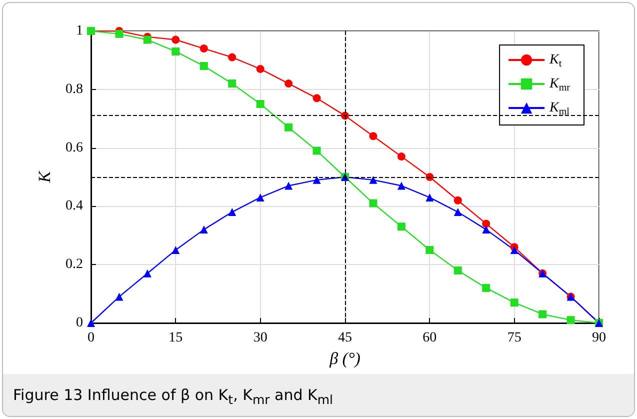  I want to click on x-tick-label: 0, so click(91, 338).